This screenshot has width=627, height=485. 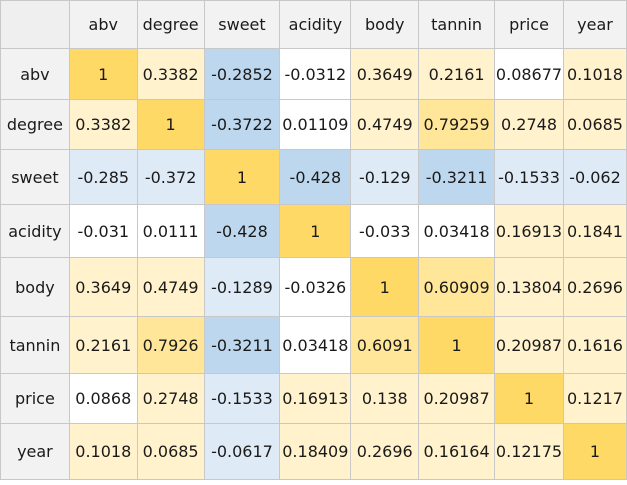 I want to click on corner-cell, so click(x=35, y=24).